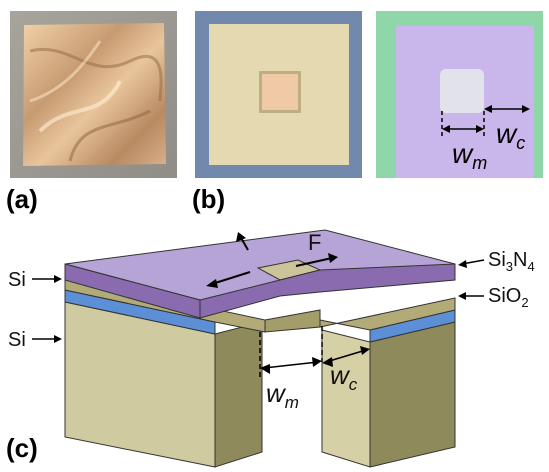  I want to click on label-si3n4-si: Si, so click(497, 260).